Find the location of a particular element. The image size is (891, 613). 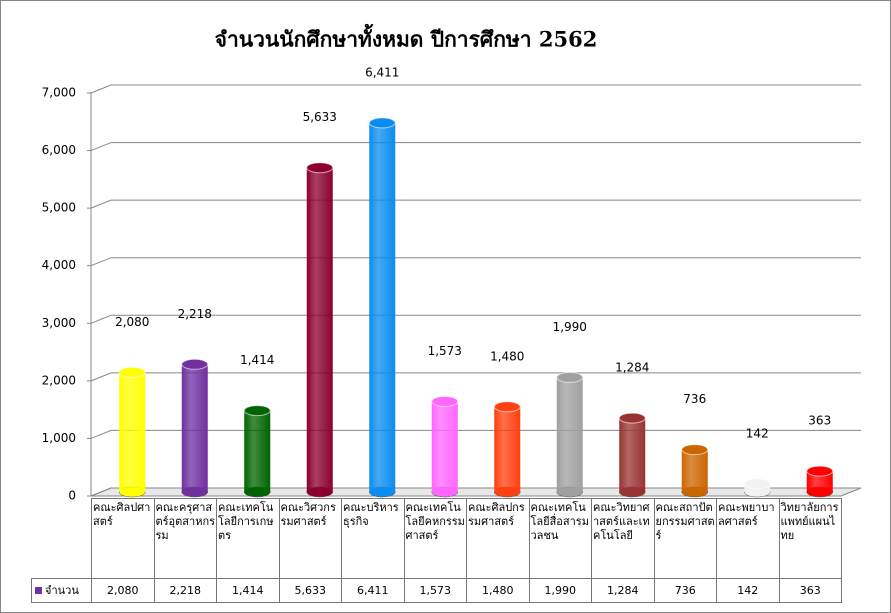

legend-cell: จำนวน is located at coordinates (61, 590).